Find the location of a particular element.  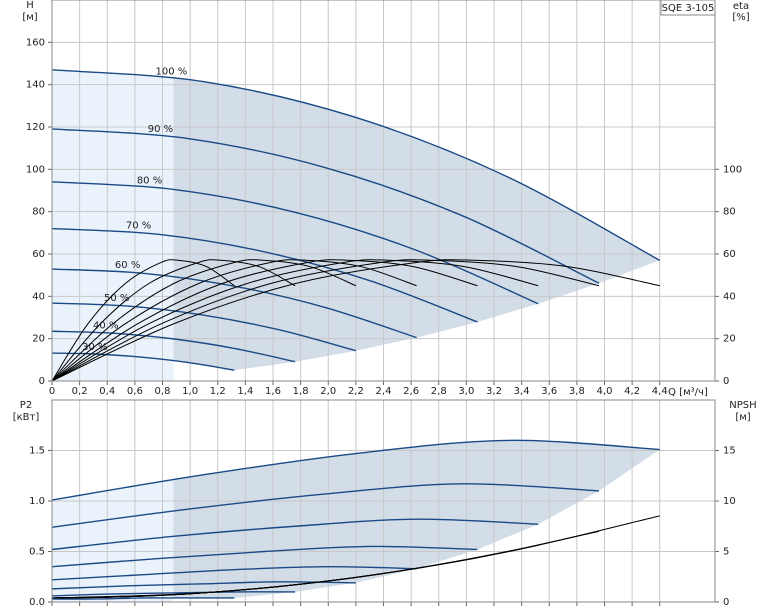

y-tick-label: 1.5 is located at coordinates (37, 451).